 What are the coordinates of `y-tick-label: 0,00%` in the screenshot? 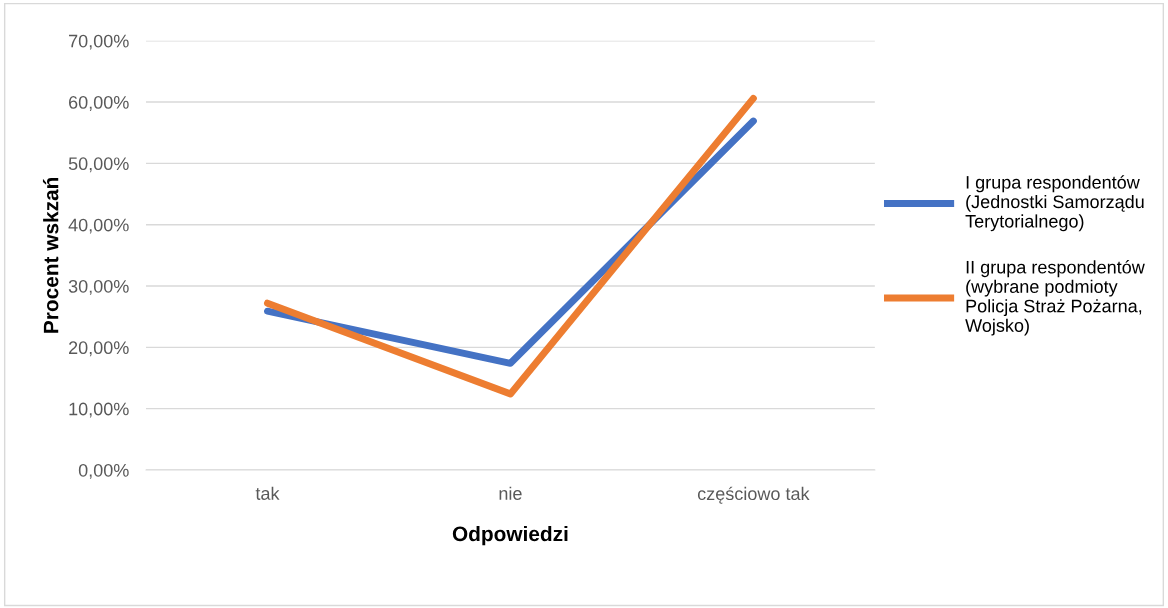 It's located at (103, 471).